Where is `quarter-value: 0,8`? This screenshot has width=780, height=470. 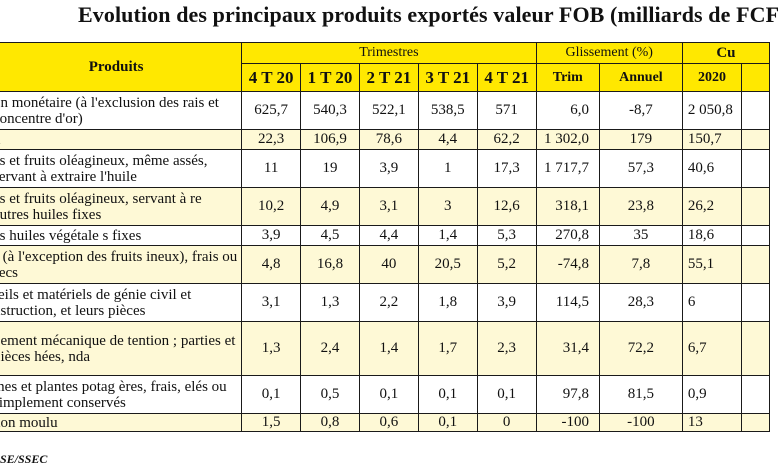 quarter-value: 0,8 is located at coordinates (330, 422).